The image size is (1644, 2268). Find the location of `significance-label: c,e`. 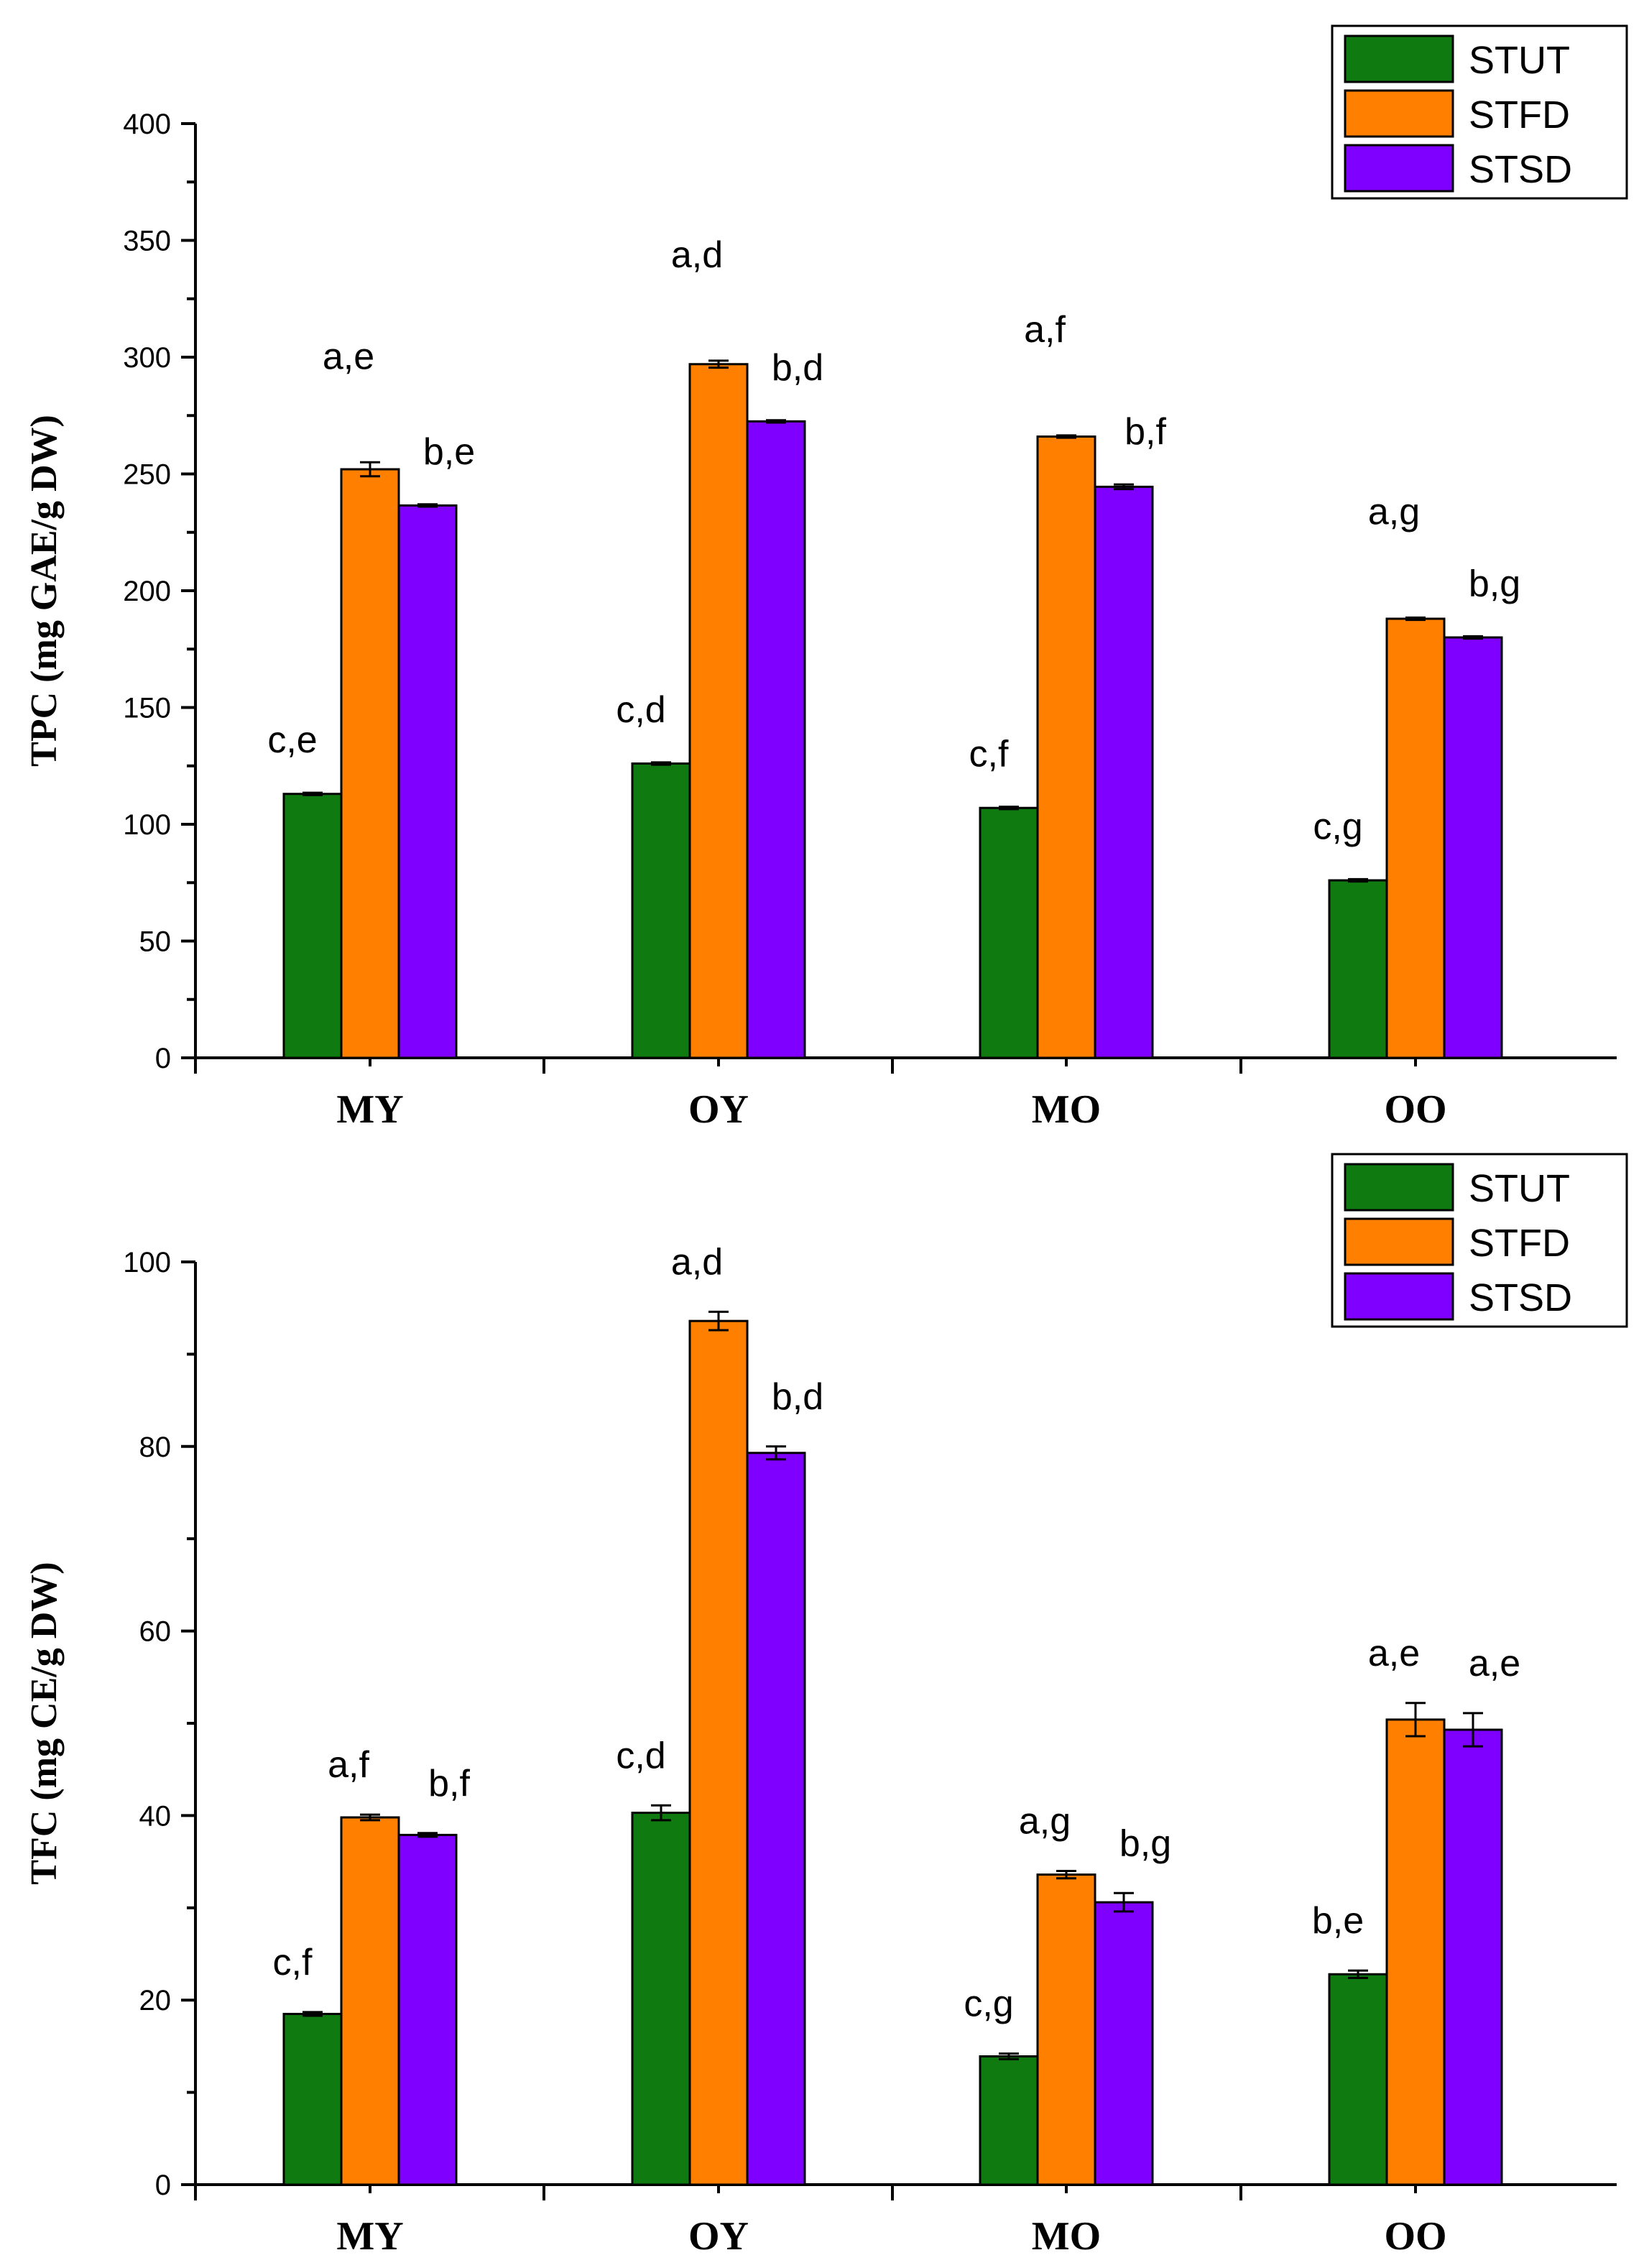

significance-label: c,e is located at coordinates (292, 740).